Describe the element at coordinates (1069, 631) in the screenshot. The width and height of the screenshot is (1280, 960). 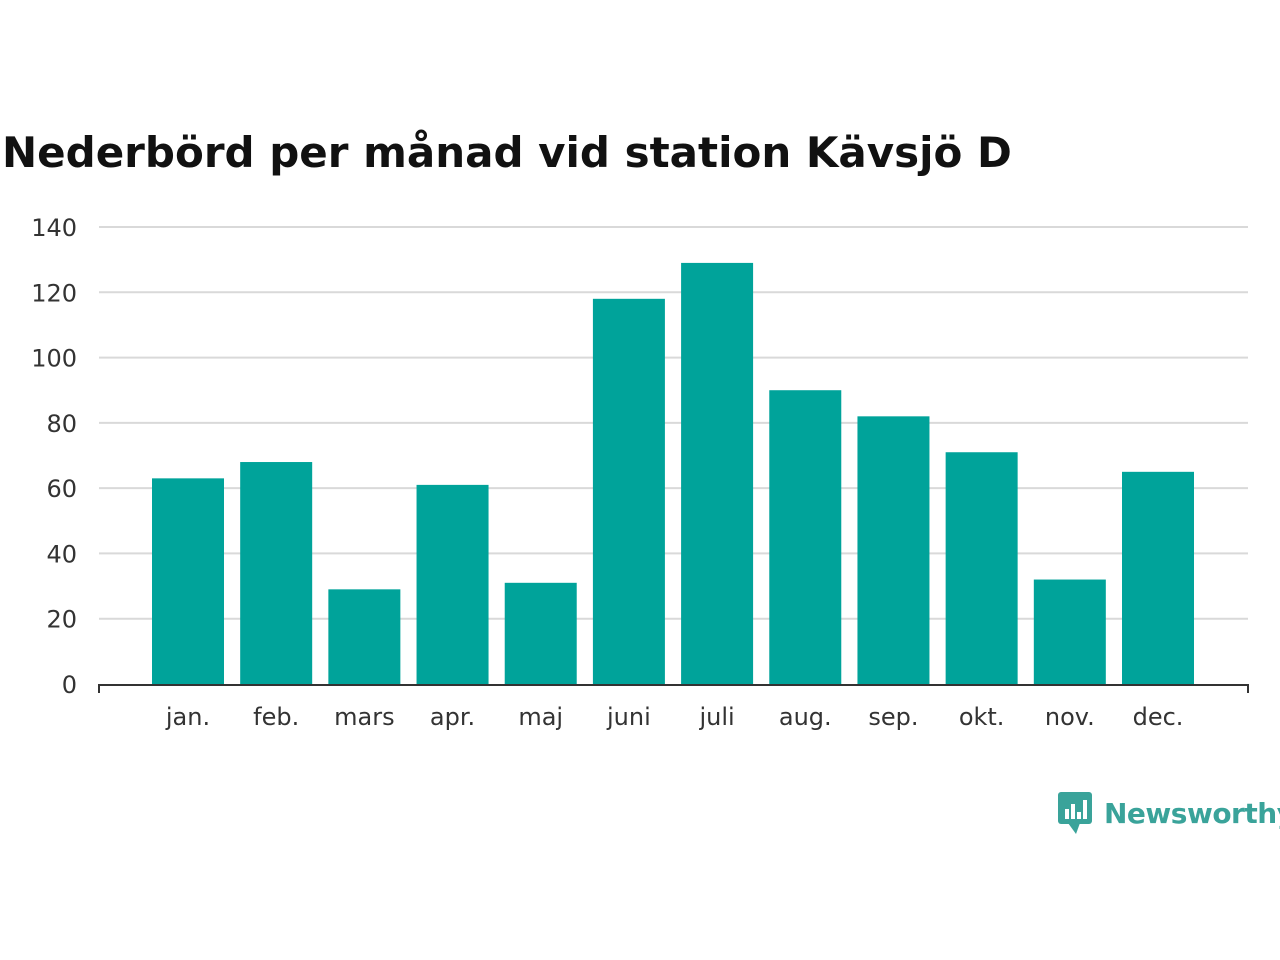
I see `bar-nov` at that location.